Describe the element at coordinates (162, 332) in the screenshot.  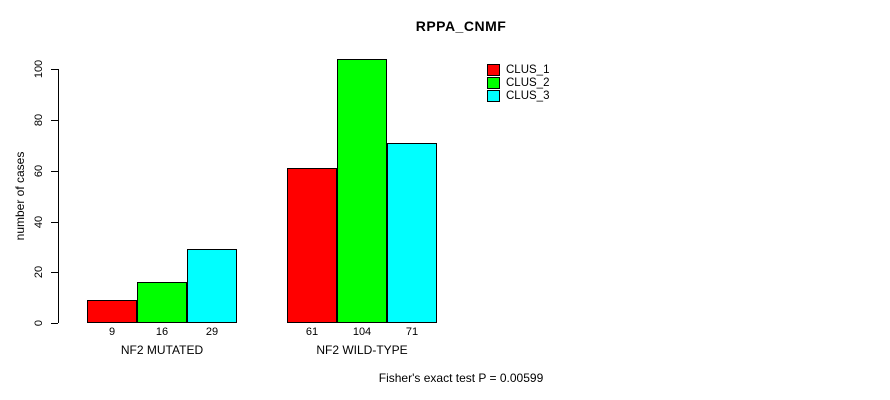
I see `bar-value-label: 16` at that location.